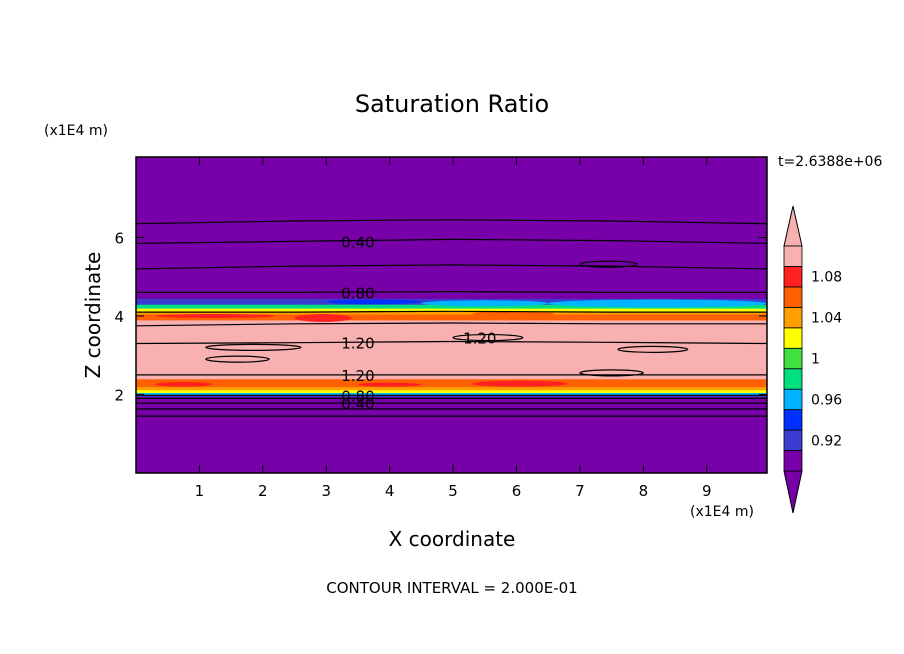 Image resolution: width=904 pixels, height=654 pixels. What do you see at coordinates (830, 162) in the screenshot?
I see `time-label: t=2.6388e+06` at bounding box center [830, 162].